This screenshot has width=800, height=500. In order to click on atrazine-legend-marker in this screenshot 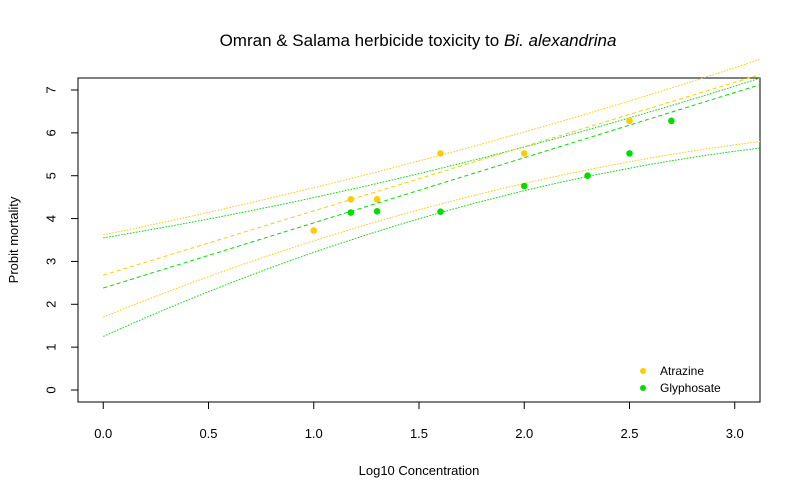, I will do `click(643, 371)`.